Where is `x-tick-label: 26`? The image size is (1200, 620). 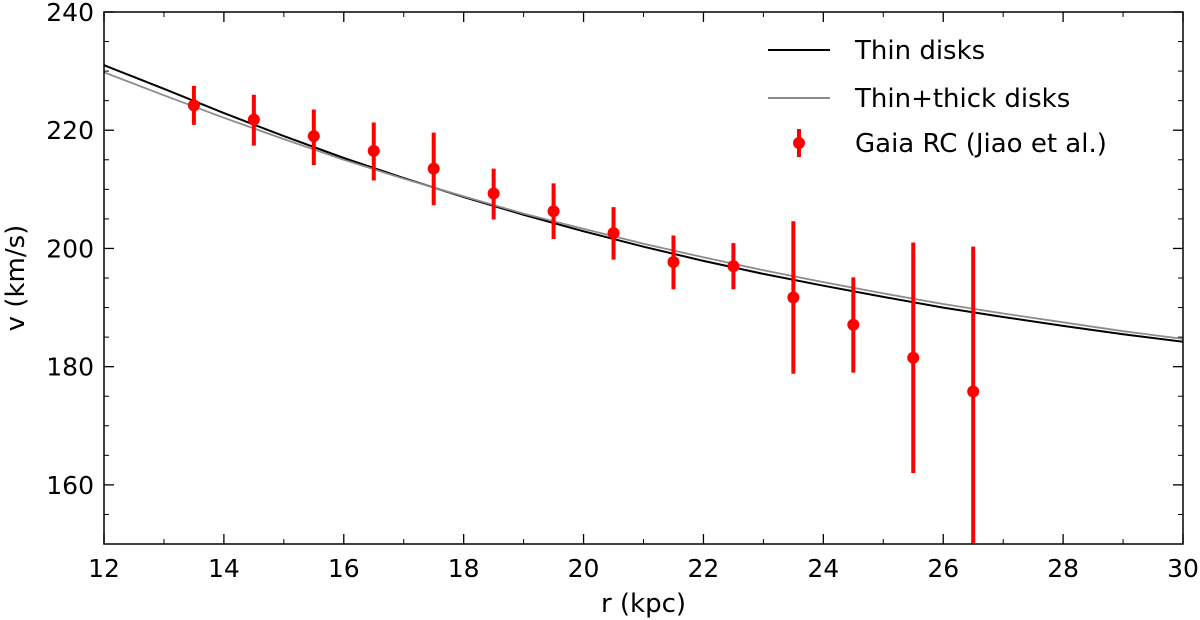 x-tick-label: 26 is located at coordinates (943, 568).